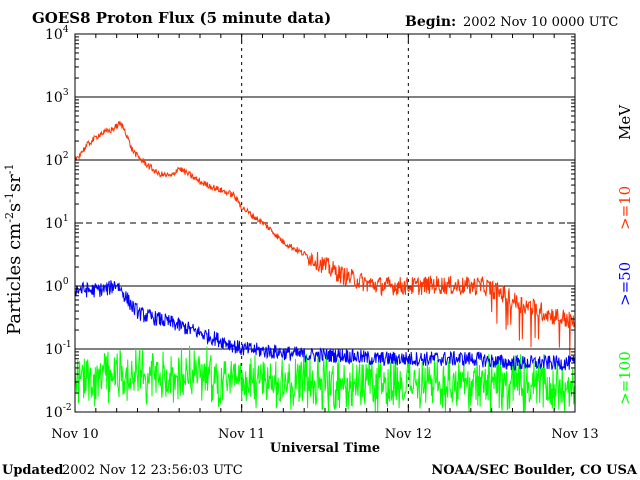 The image size is (640, 480). What do you see at coordinates (625, 284) in the screenshot?
I see `legend-label-ge50: >=50` at bounding box center [625, 284].